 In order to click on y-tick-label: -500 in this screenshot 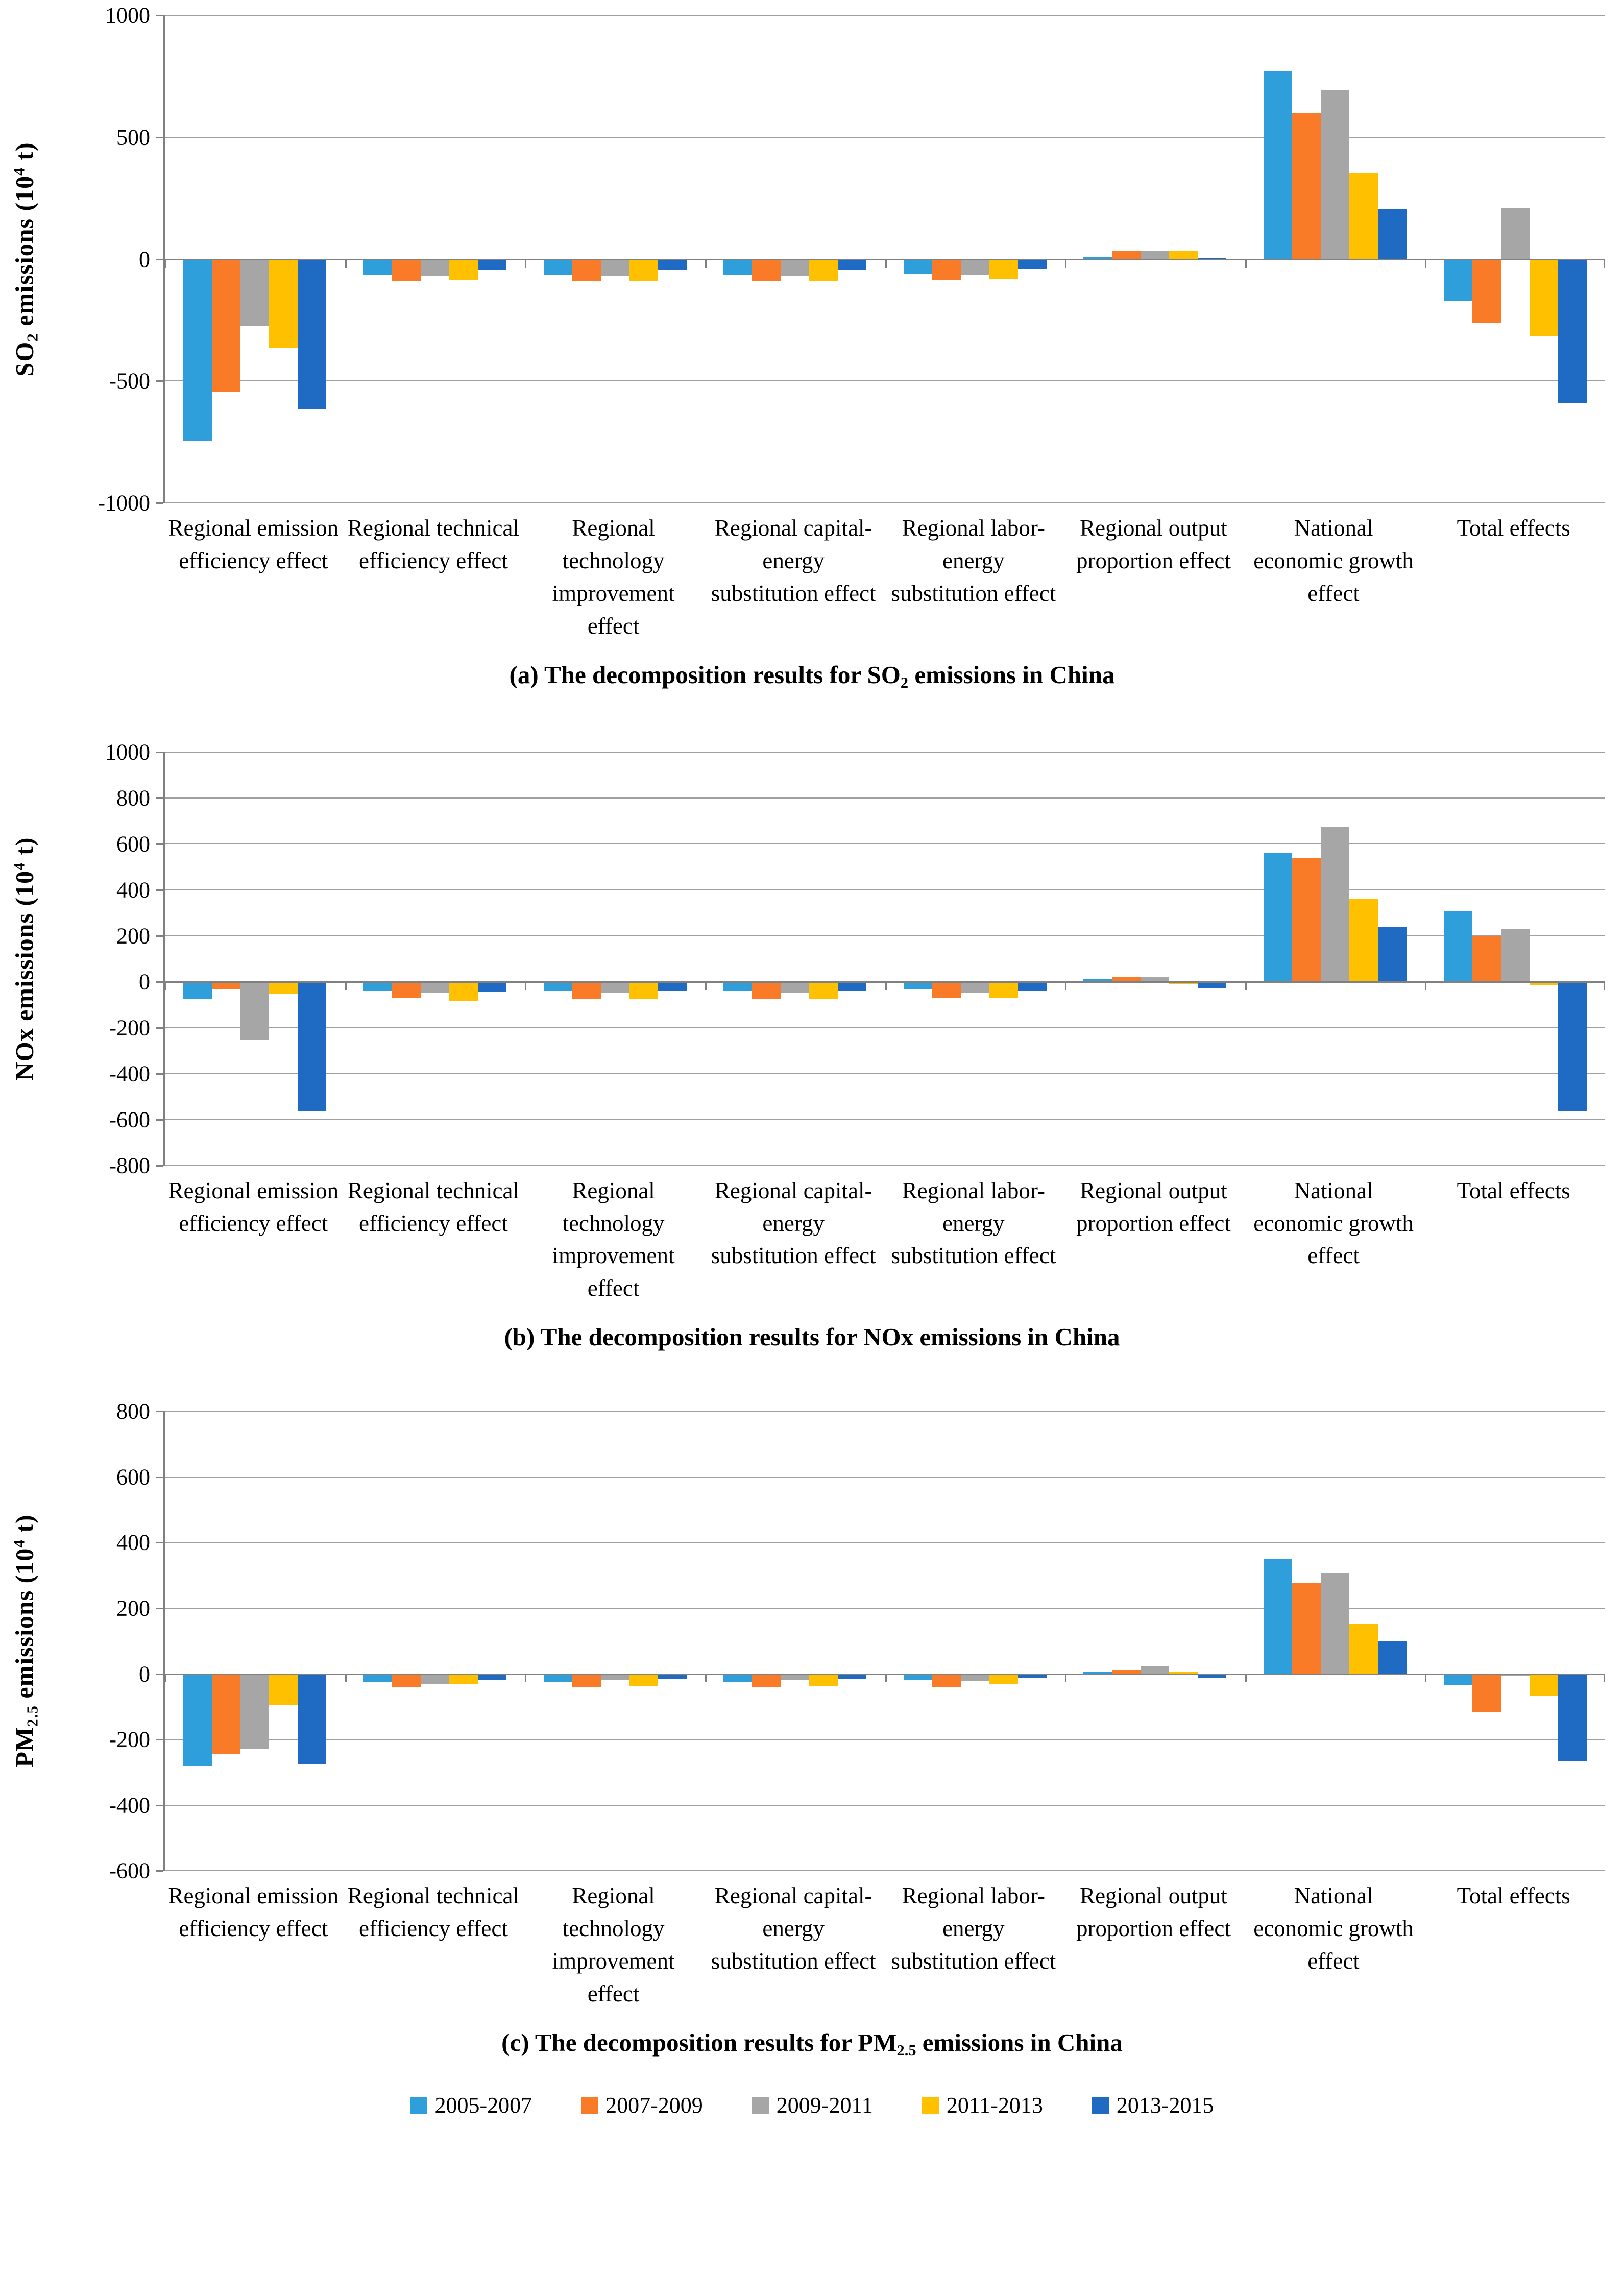, I will do `click(129, 381)`.